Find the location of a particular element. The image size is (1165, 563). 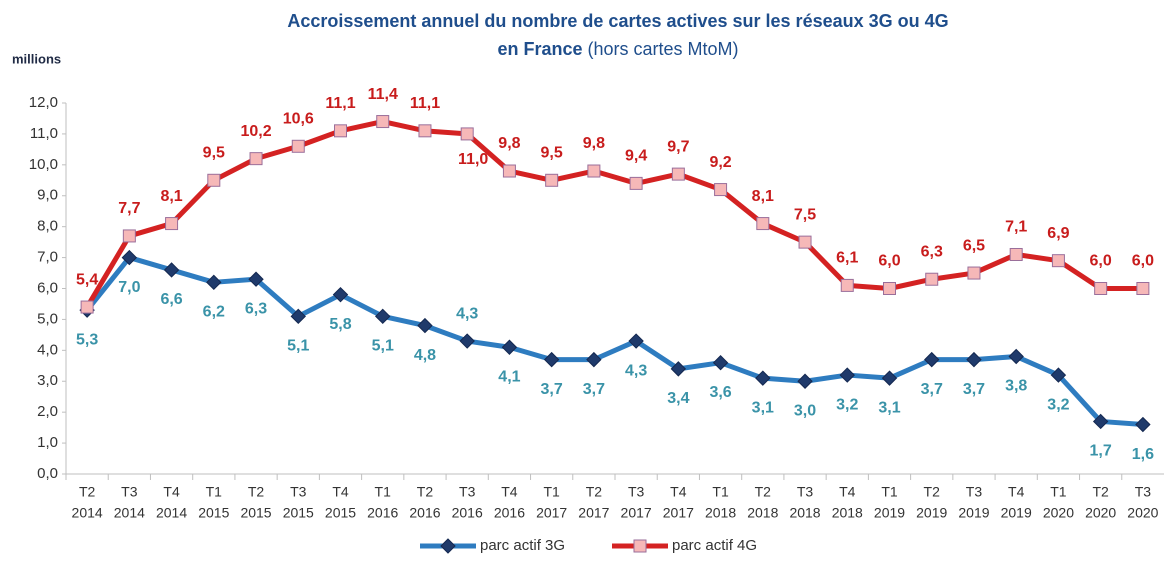

data-label: 9,8 is located at coordinates (594, 143).